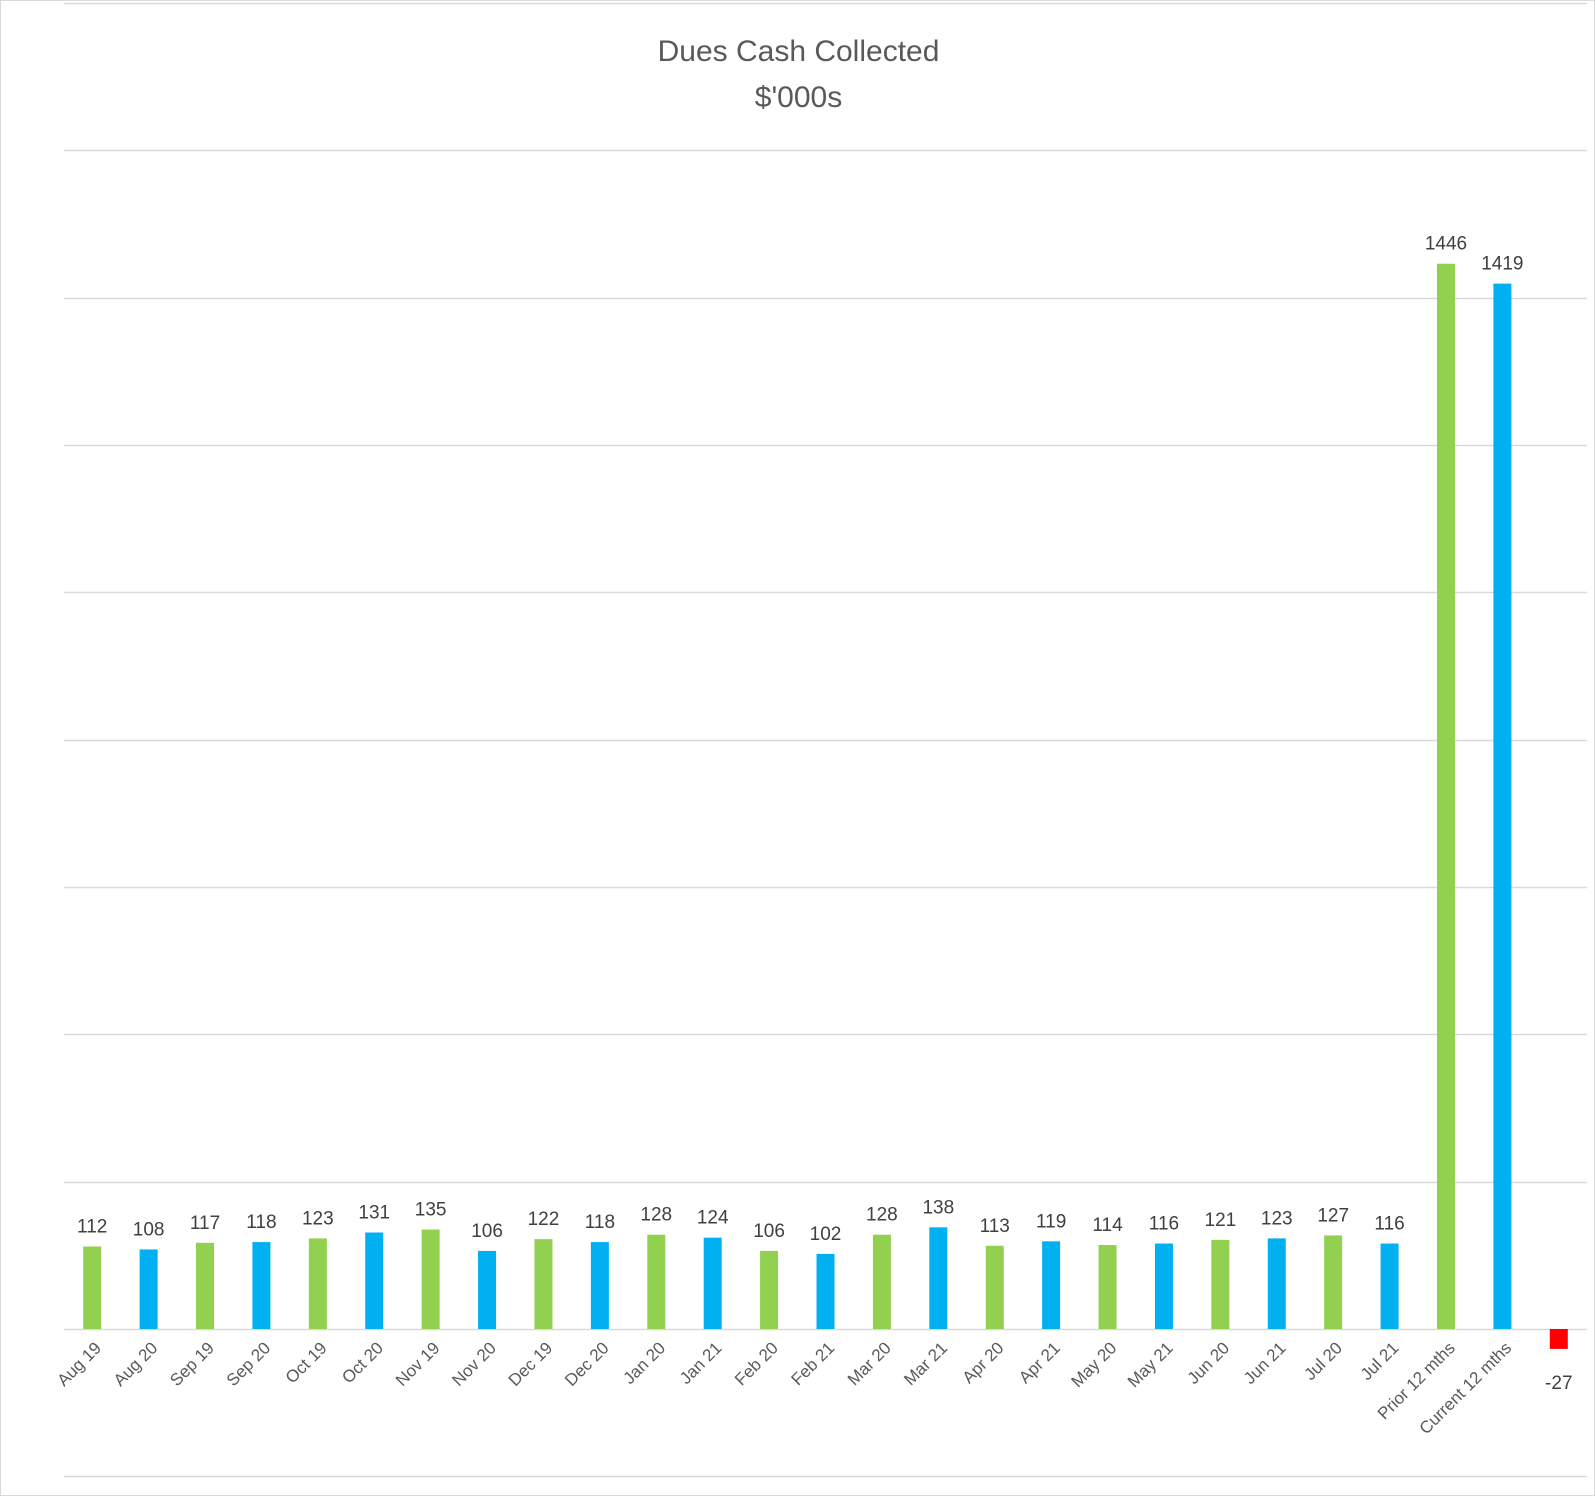 The width and height of the screenshot is (1595, 1497). What do you see at coordinates (645, 1363) in the screenshot?
I see `x-tick-label: Jan 20` at bounding box center [645, 1363].